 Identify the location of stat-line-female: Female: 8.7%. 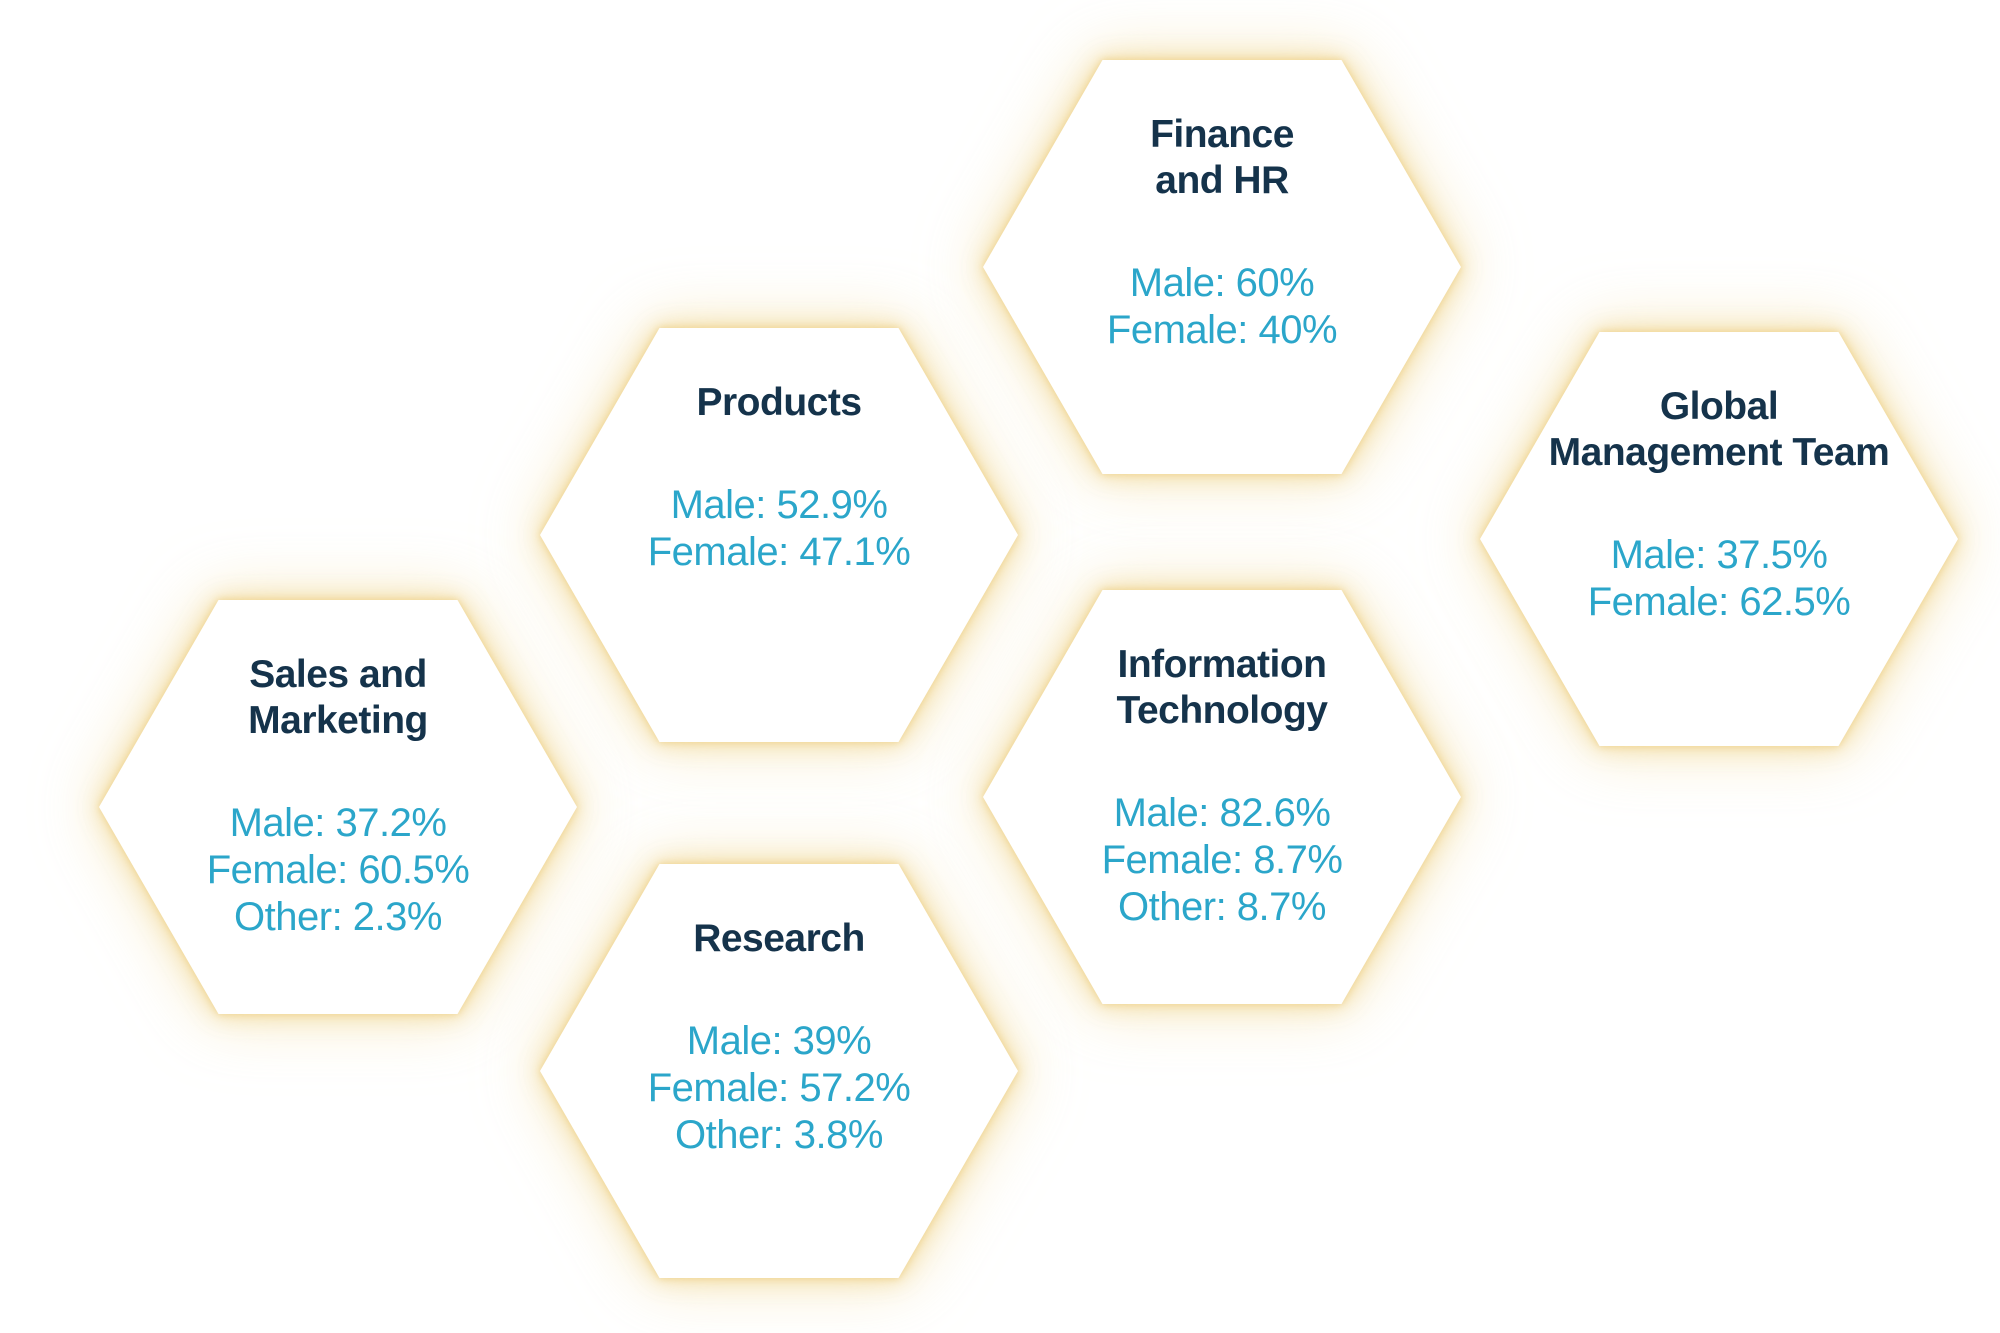
(1222, 860).